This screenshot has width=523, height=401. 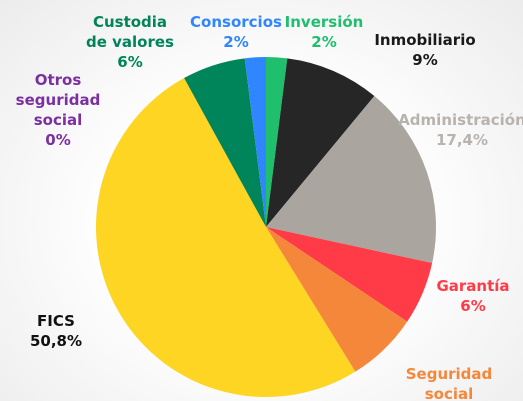 I want to click on slice-label: Seguridad social, so click(x=449, y=382).